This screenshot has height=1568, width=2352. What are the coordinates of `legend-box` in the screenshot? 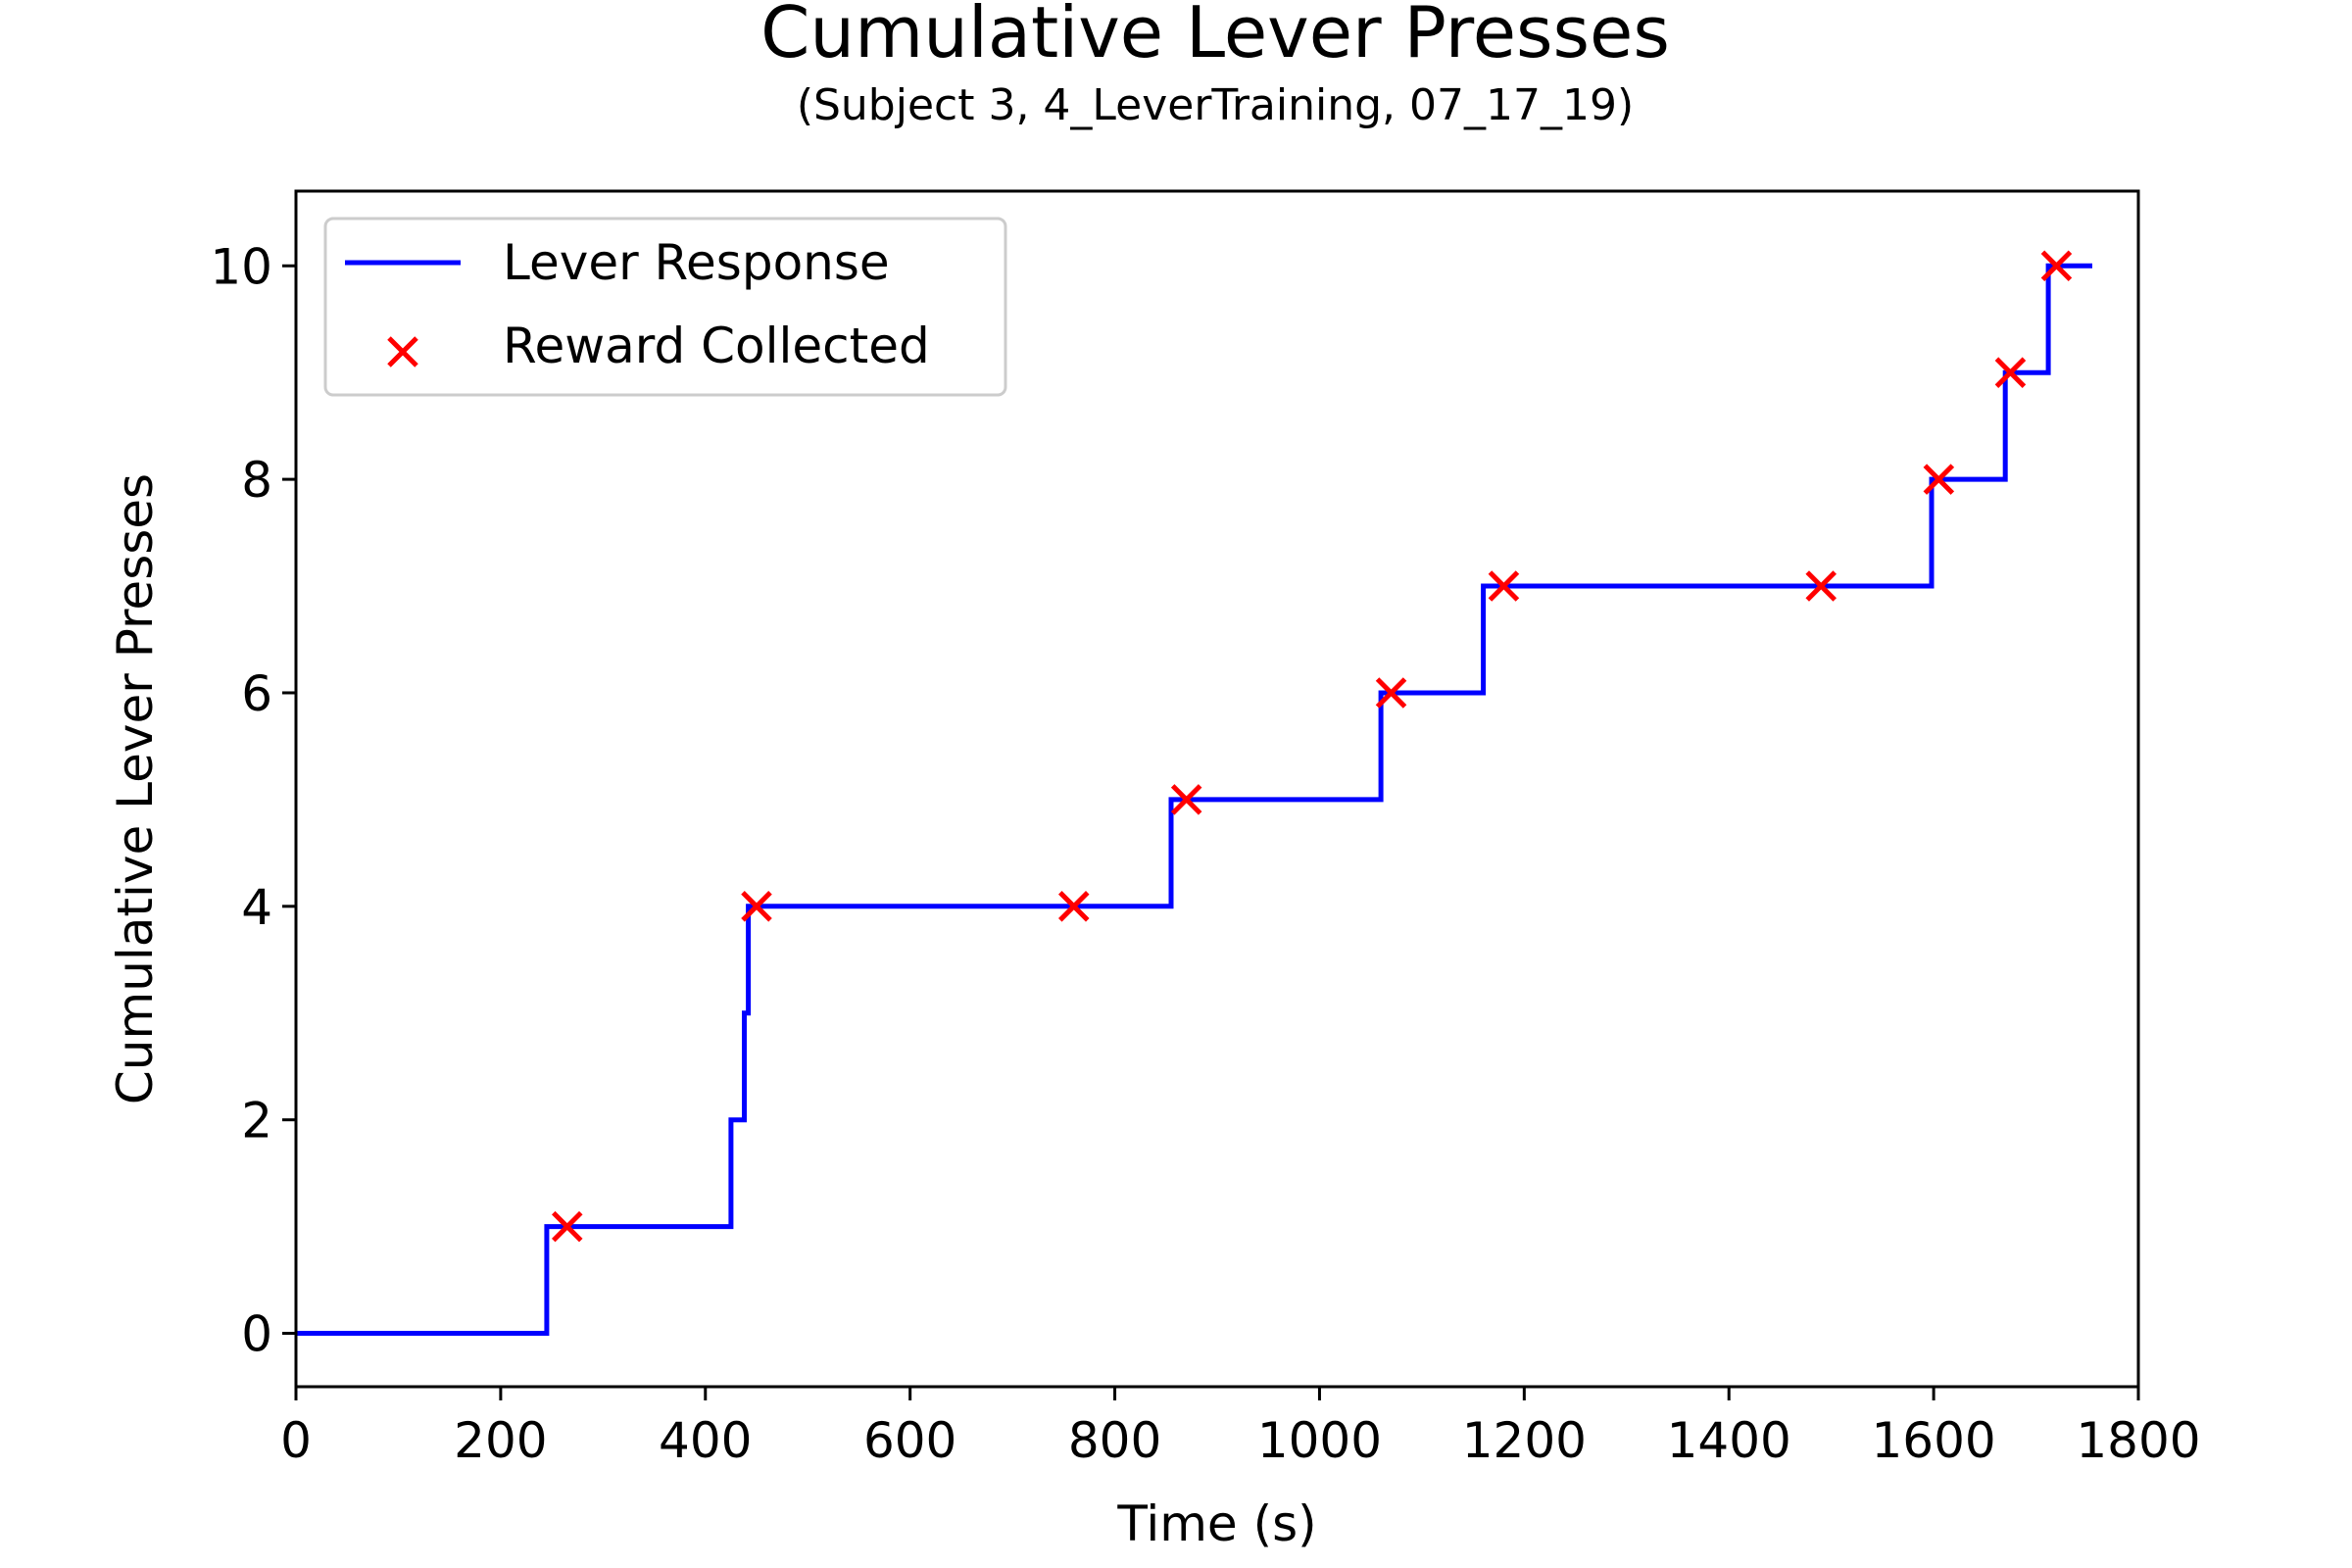 It's located at (665, 307).